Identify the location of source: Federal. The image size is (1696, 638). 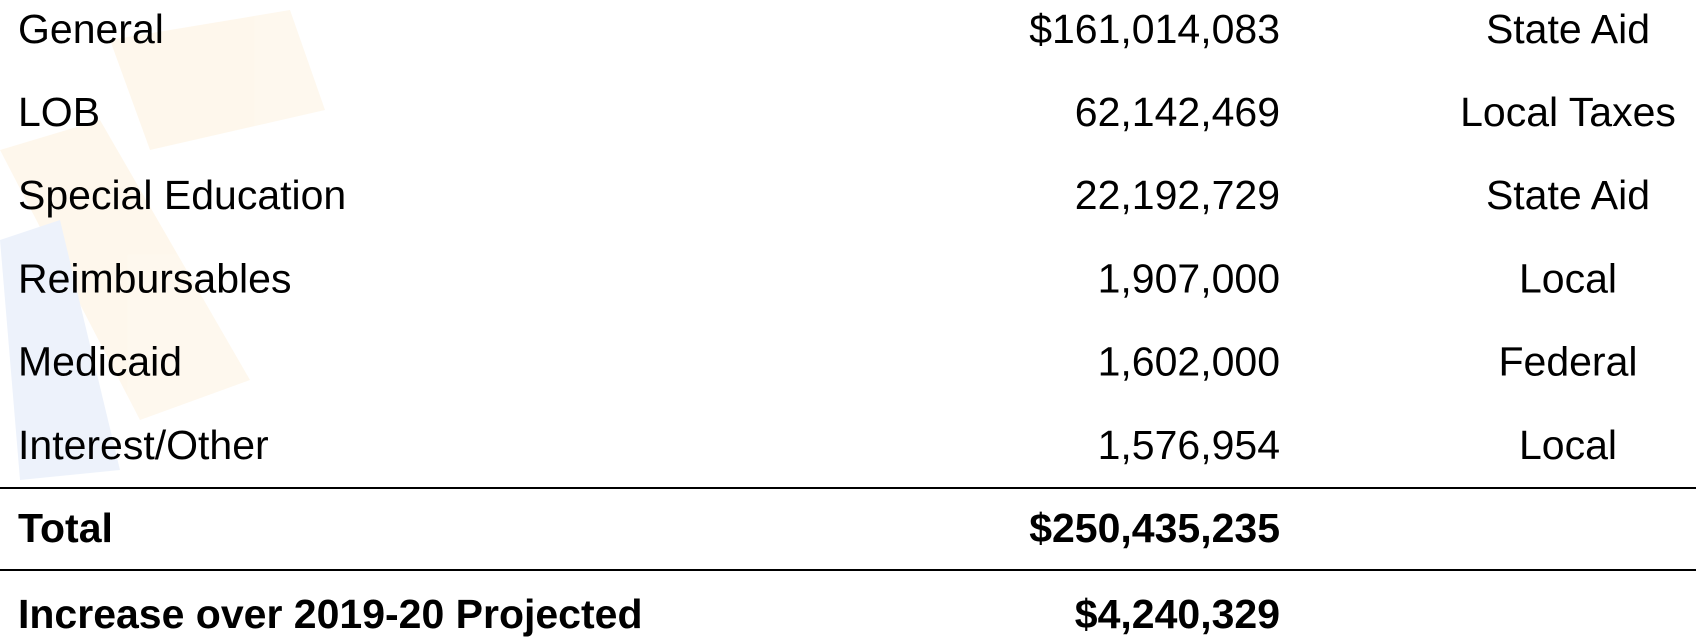
(1567, 362).